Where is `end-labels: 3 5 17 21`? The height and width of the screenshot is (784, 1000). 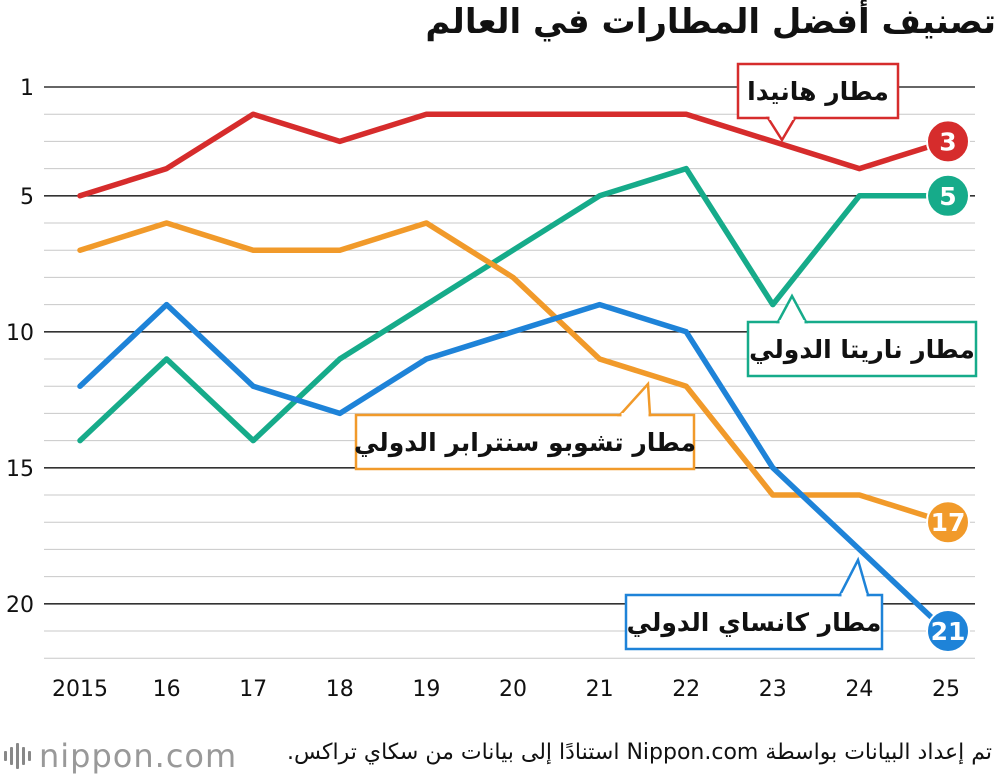
end-labels: 3 5 17 21 is located at coordinates (948, 386).